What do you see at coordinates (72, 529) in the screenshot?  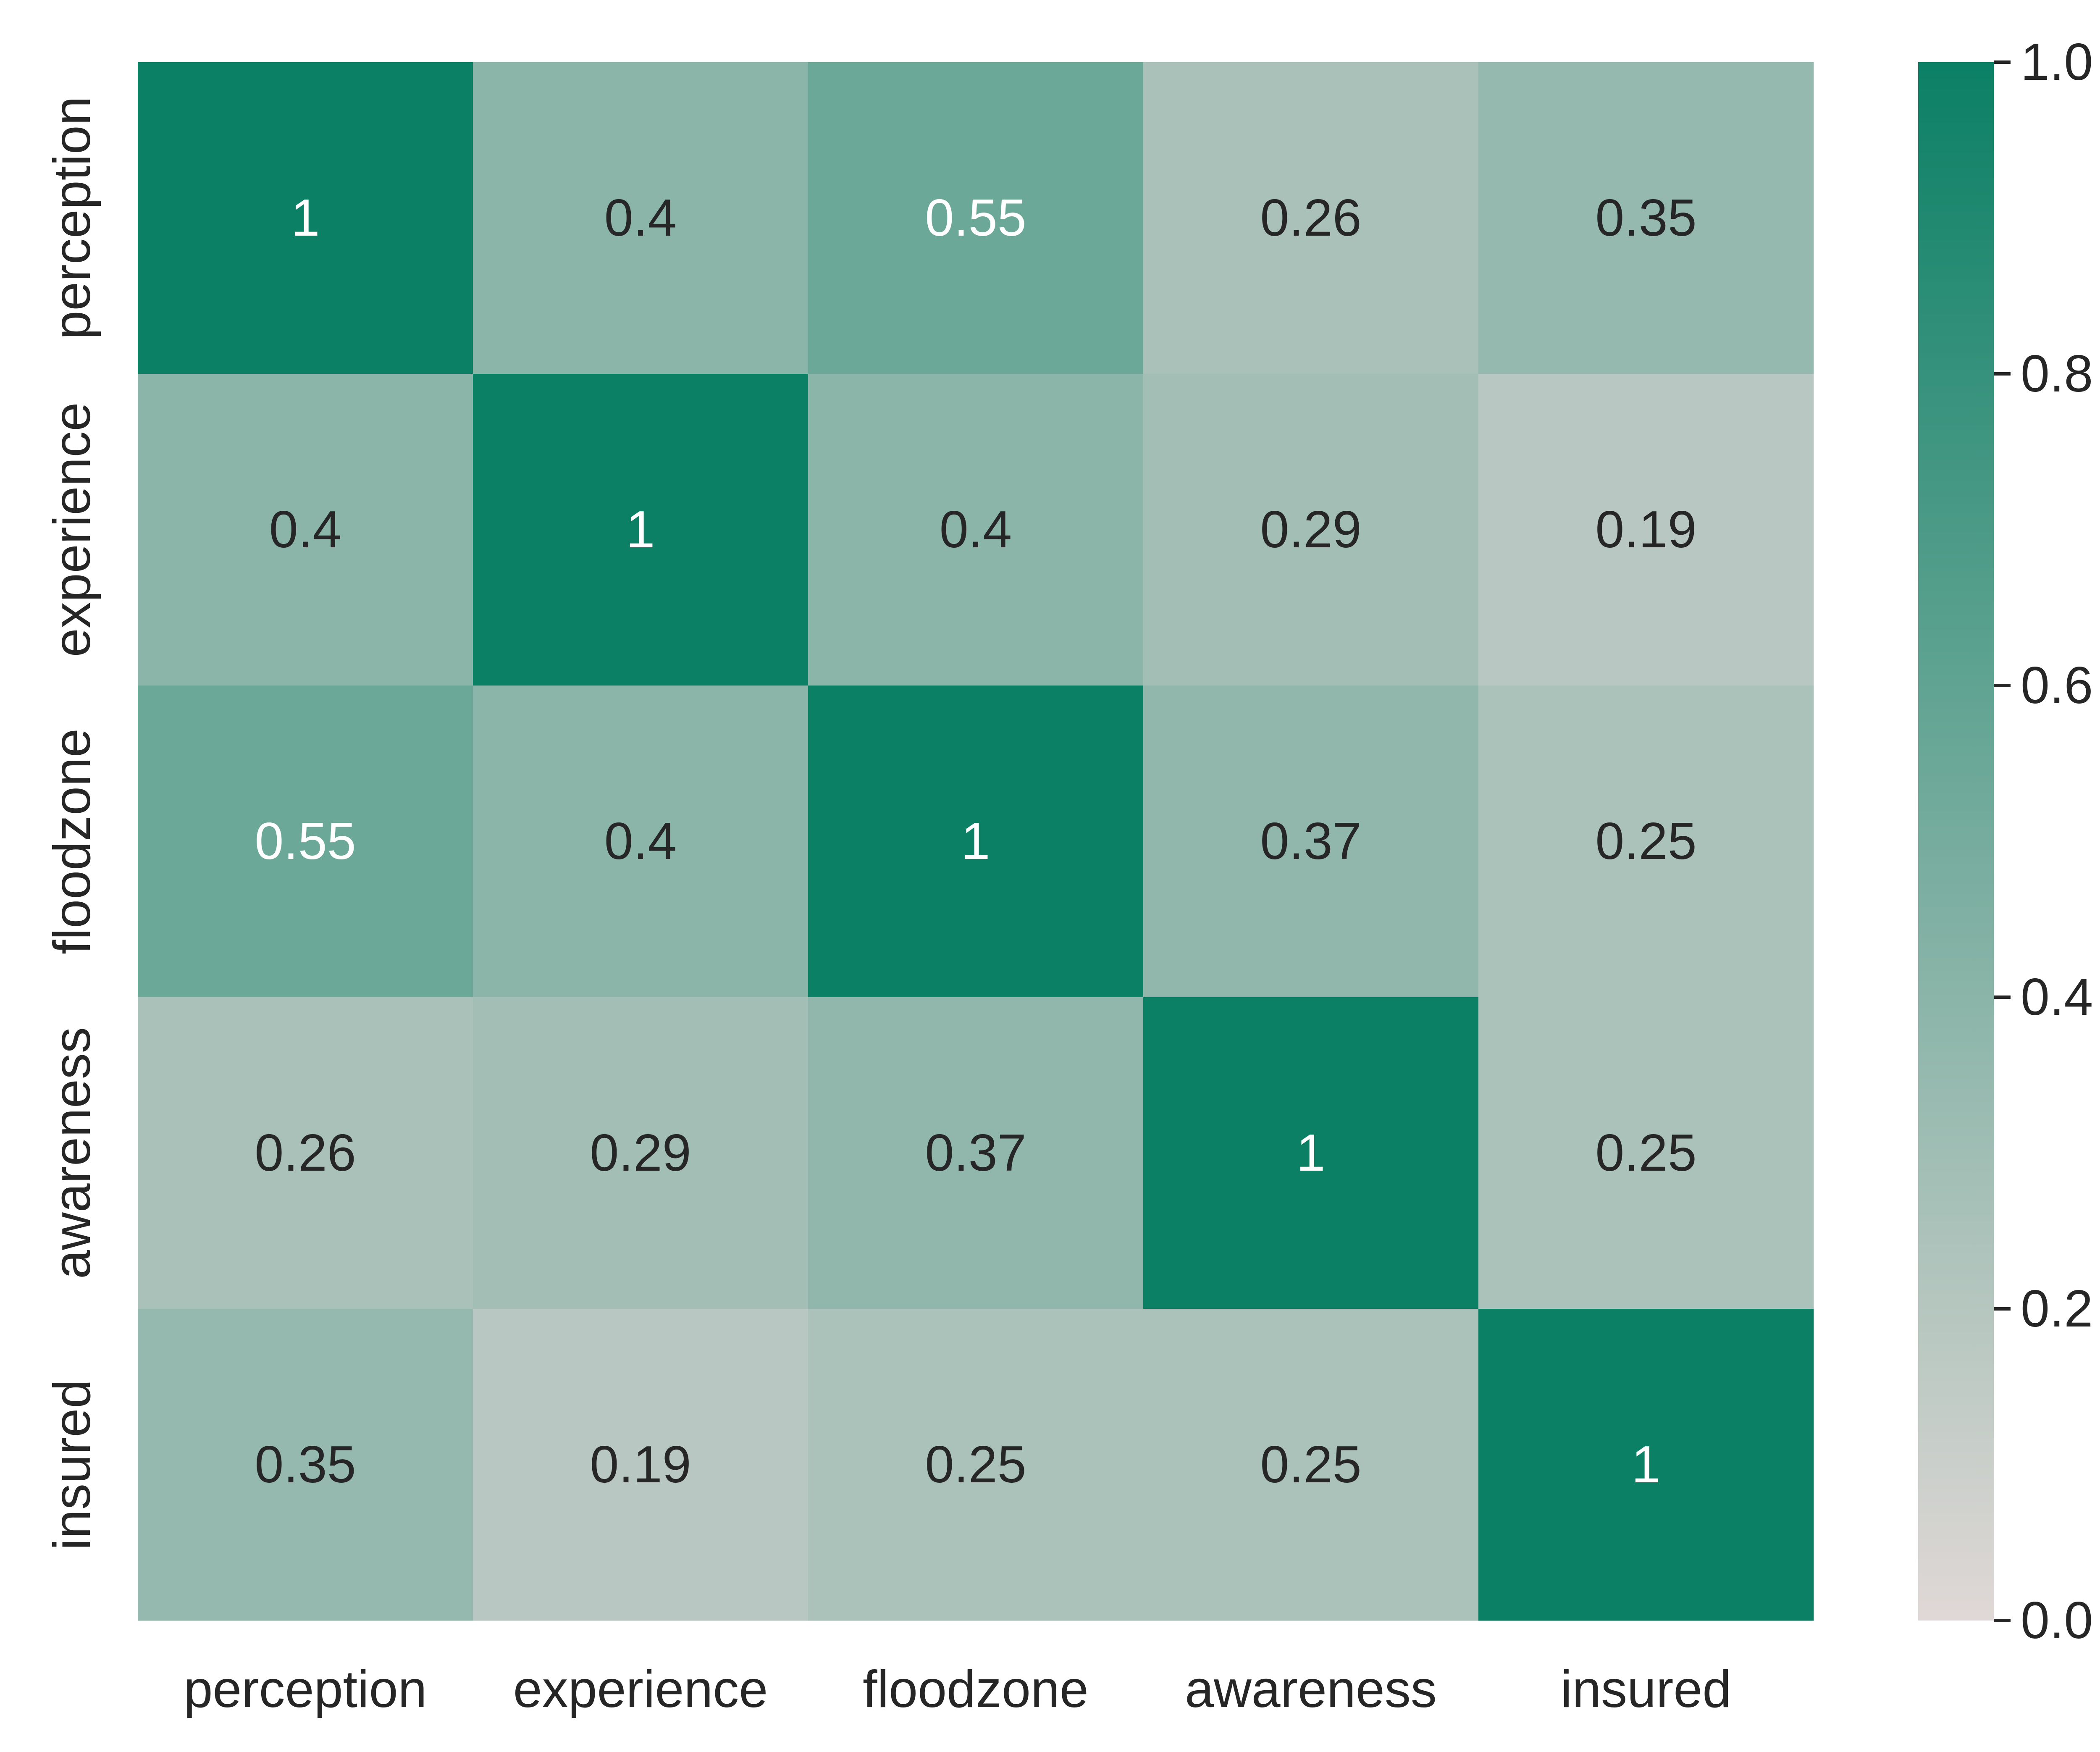 I see `y-tick-label: experience` at bounding box center [72, 529].